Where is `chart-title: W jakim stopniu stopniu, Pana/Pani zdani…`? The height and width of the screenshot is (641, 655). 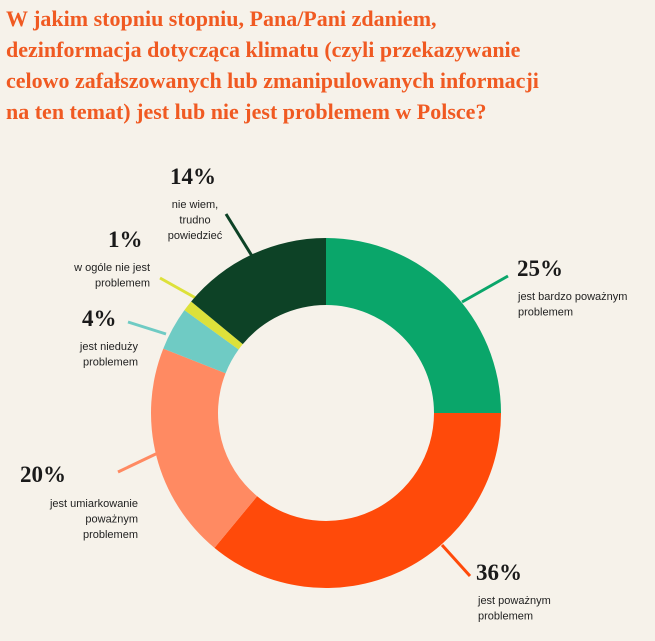 chart-title: W jakim stopniu stopniu, Pana/Pani zdani… is located at coordinates (221, 18).